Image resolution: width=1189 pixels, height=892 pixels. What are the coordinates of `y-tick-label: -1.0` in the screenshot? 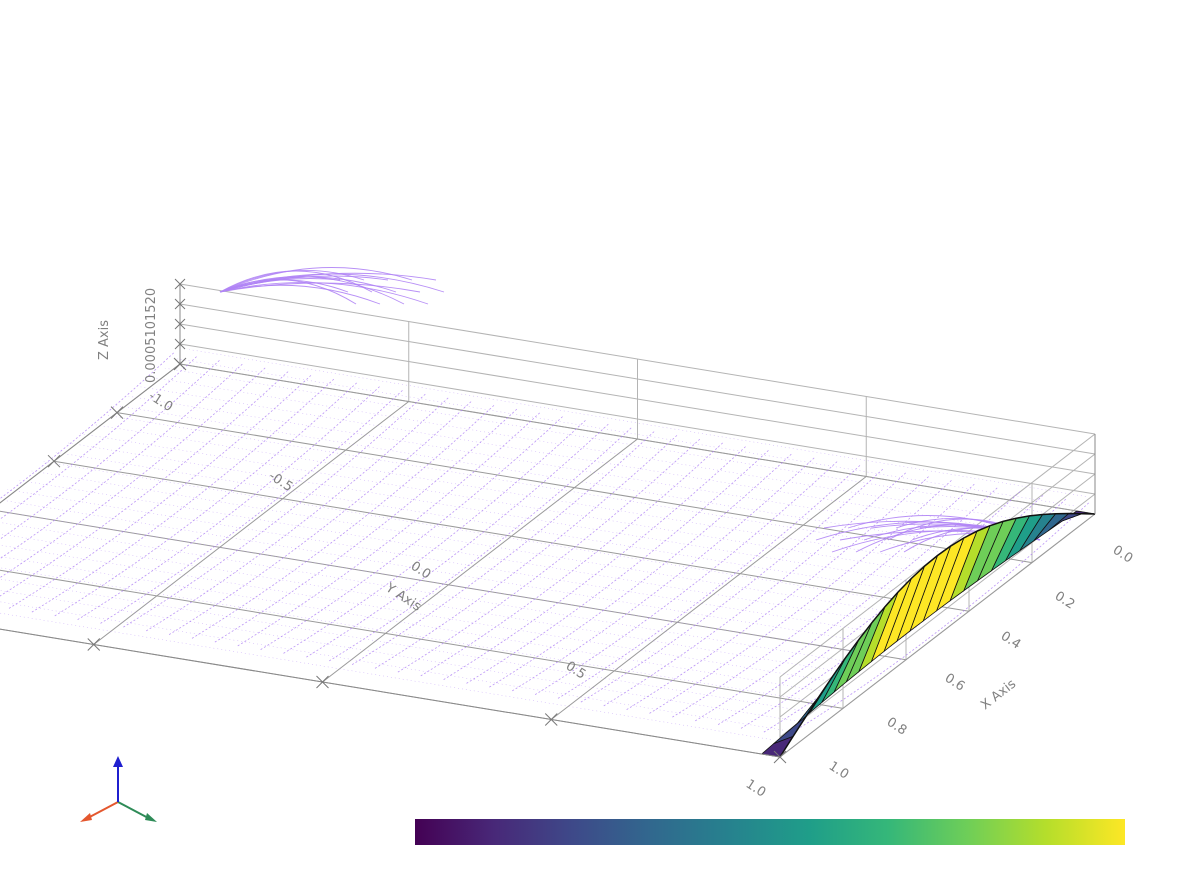 It's located at (160, 402).